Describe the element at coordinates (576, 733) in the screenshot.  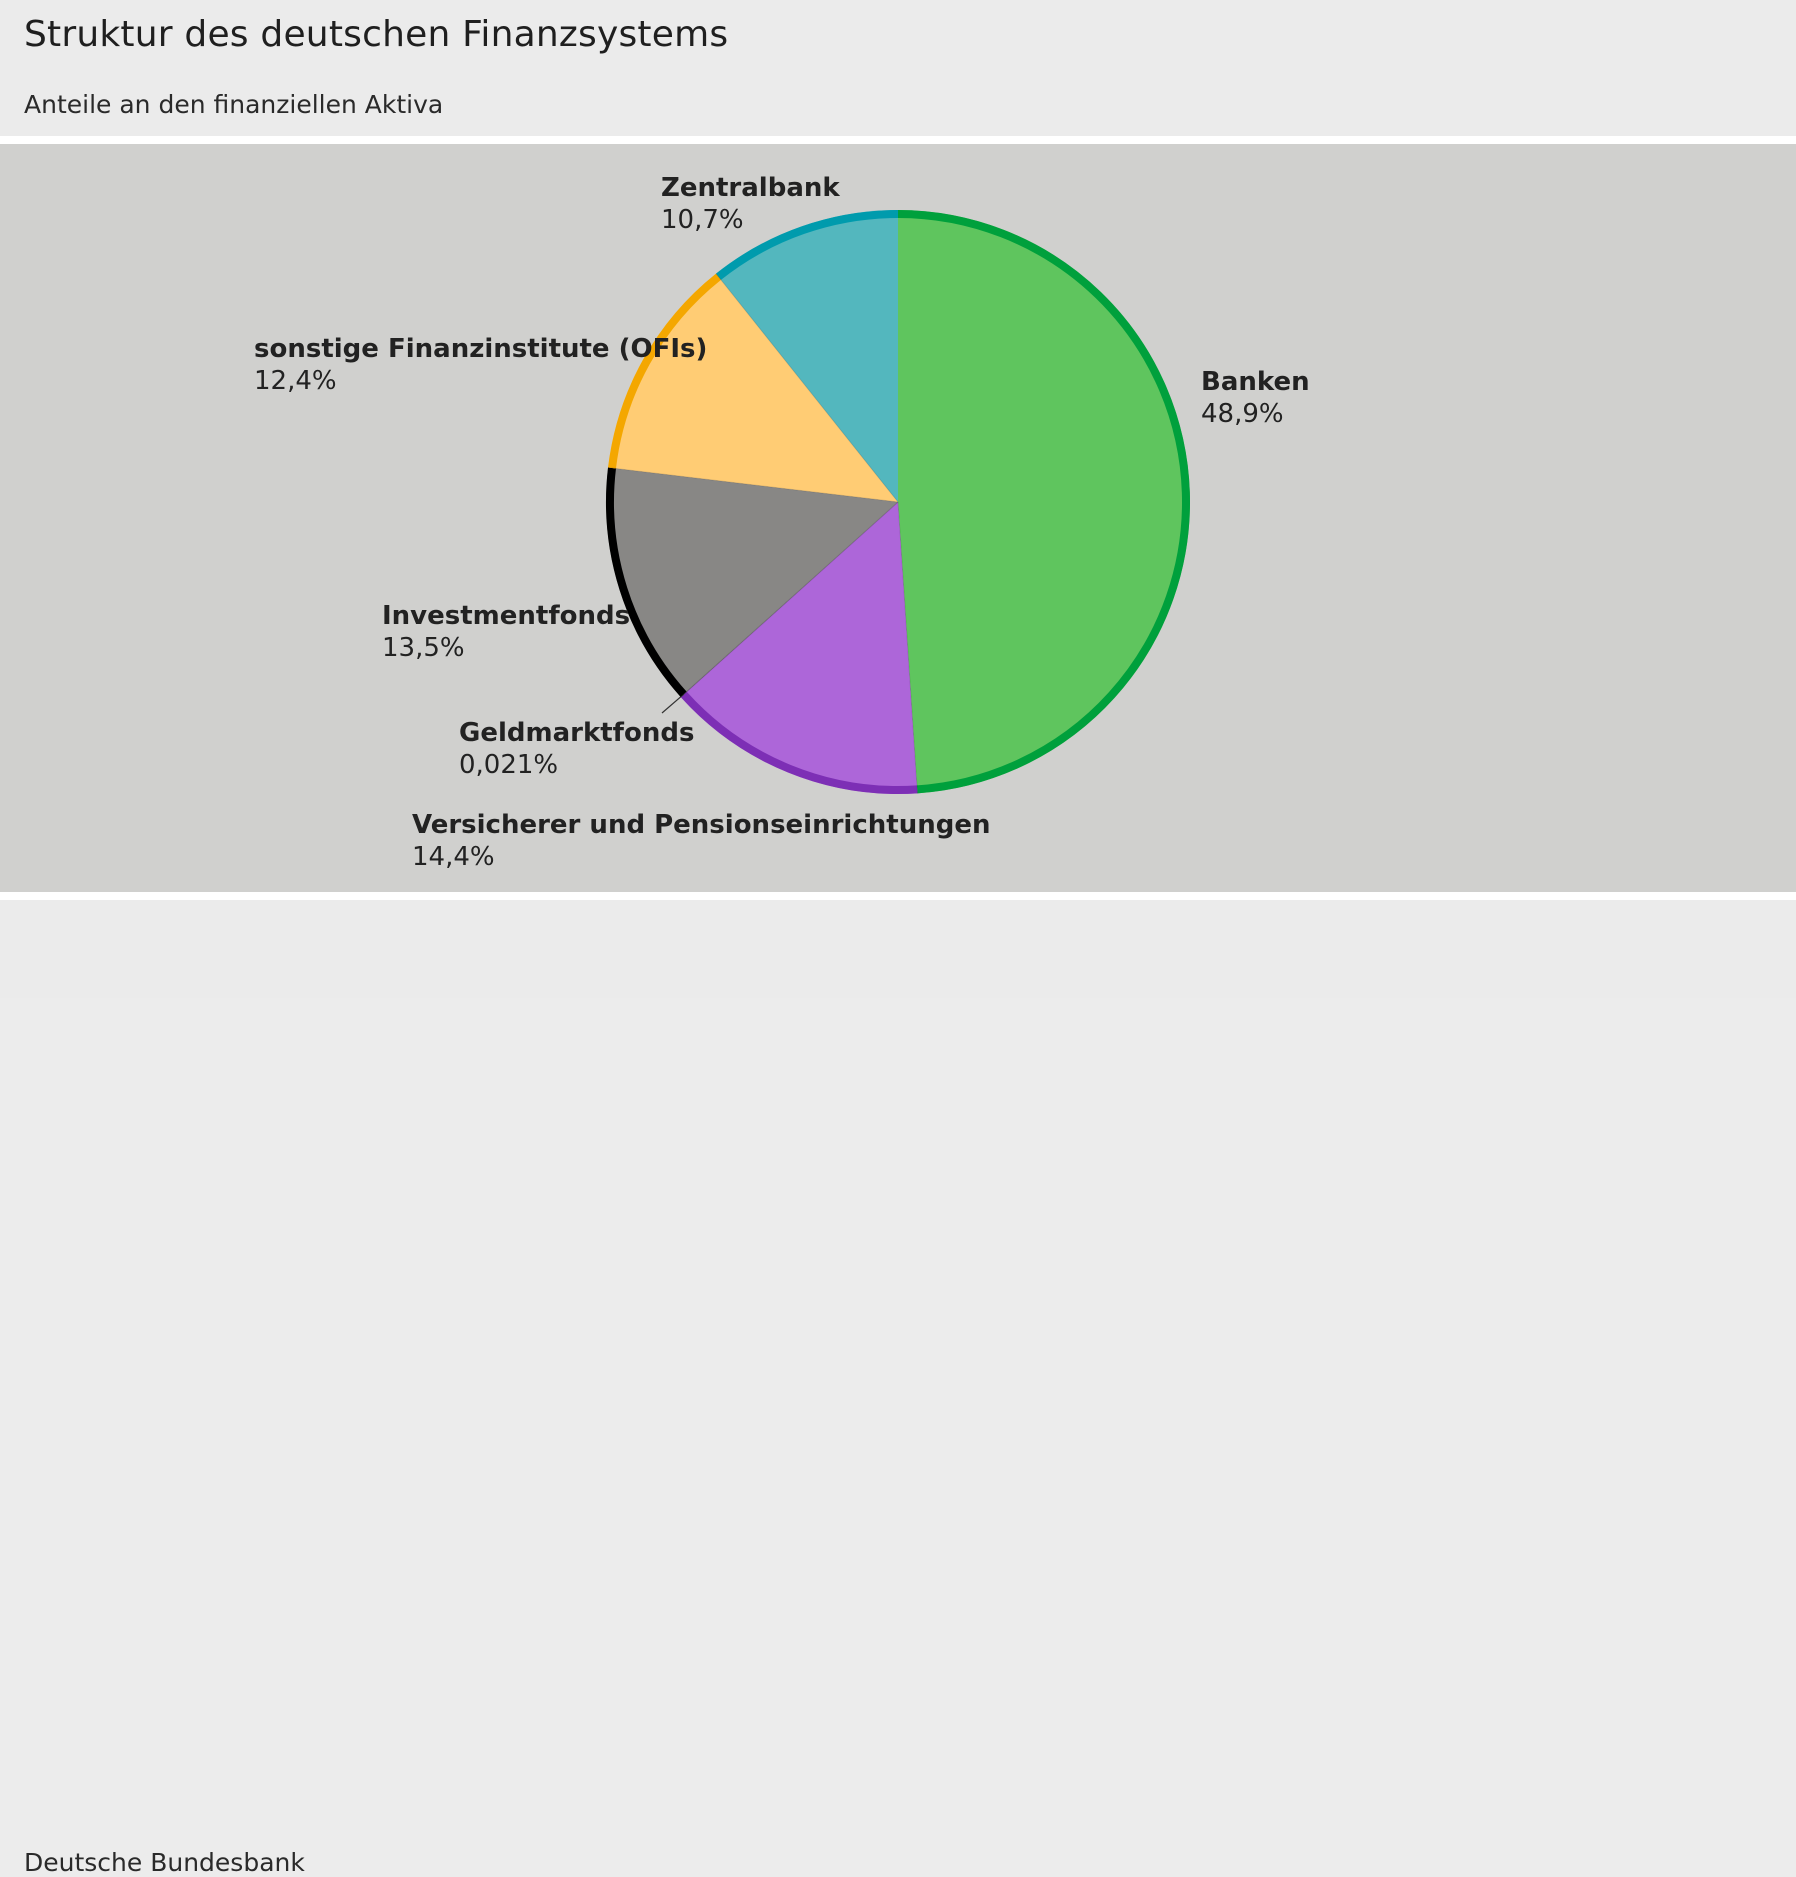
I see `label-name-geldmarktfonds: Geldmarktfonds` at that location.